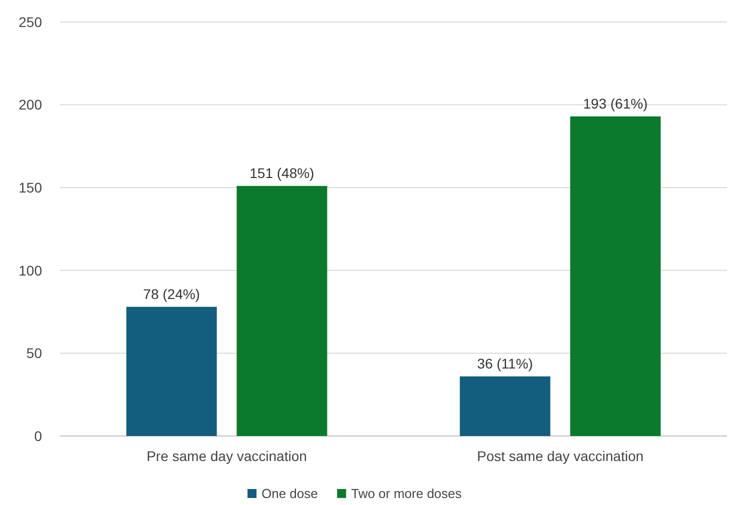 The image size is (739, 505). Describe the element at coordinates (505, 363) in the screenshot. I see `data-label: 36 (11%)` at that location.